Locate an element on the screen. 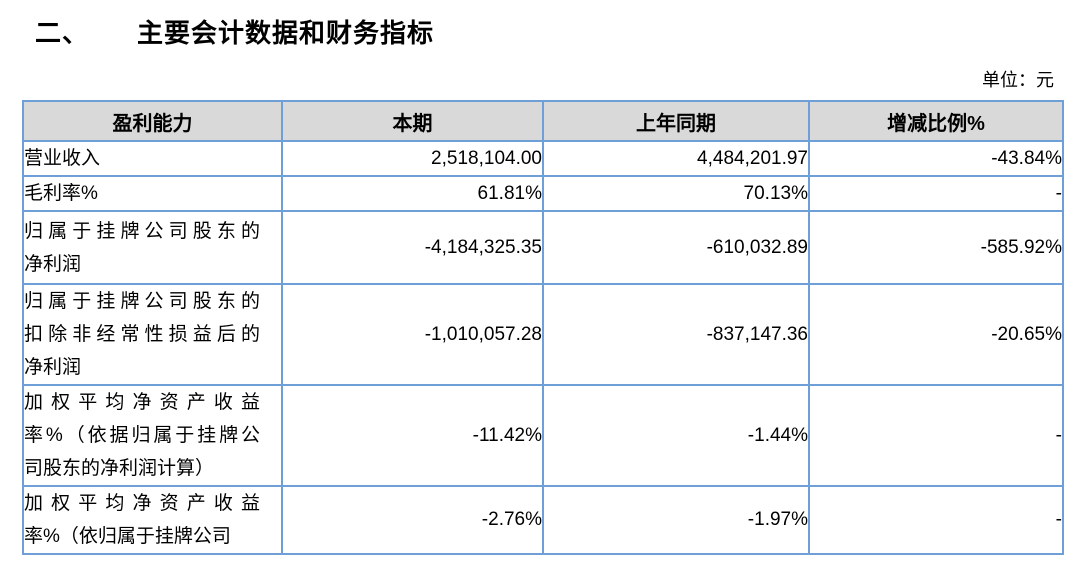 The width and height of the screenshot is (1080, 561). row-label-cell: 加权平均净资产收益 率%（依据归属于挂牌公 司股东的净利润计算） is located at coordinates (152, 435).